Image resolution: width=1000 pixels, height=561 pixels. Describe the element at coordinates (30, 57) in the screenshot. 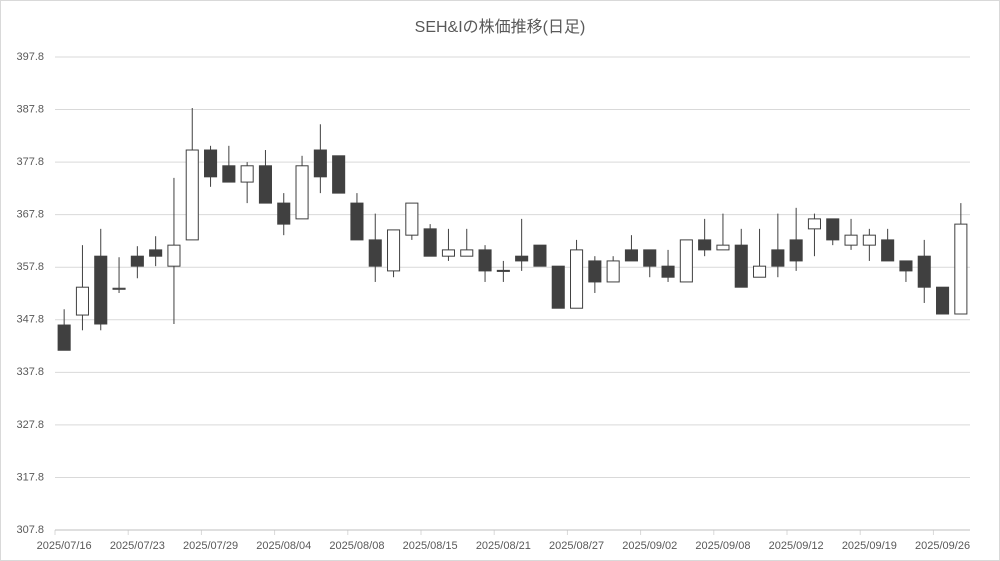

I see `y-tick-label: 397.8` at that location.